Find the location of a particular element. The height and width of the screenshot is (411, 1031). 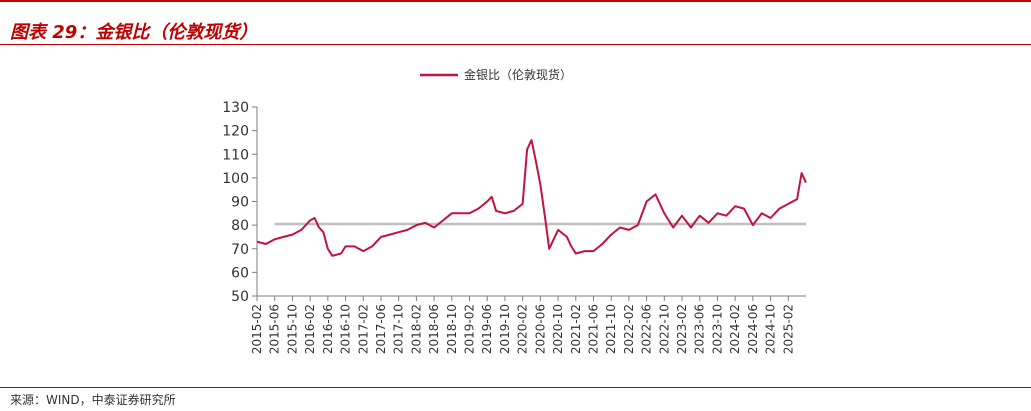

x-tick-label: 2021-06 is located at coordinates (593, 329).